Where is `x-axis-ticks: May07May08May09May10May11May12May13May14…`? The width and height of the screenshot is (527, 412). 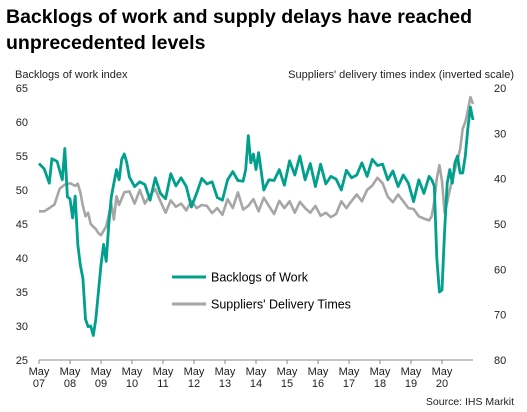
x-axis-ticks: May07May08May09May10May11May12May13May14… is located at coordinates (241, 375).